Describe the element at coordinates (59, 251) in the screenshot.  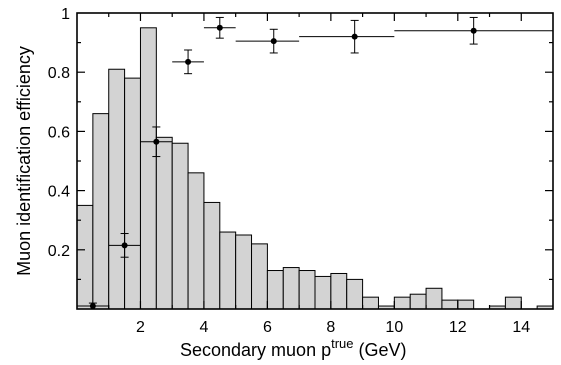
I see `y-tick-label: 0.2` at that location.